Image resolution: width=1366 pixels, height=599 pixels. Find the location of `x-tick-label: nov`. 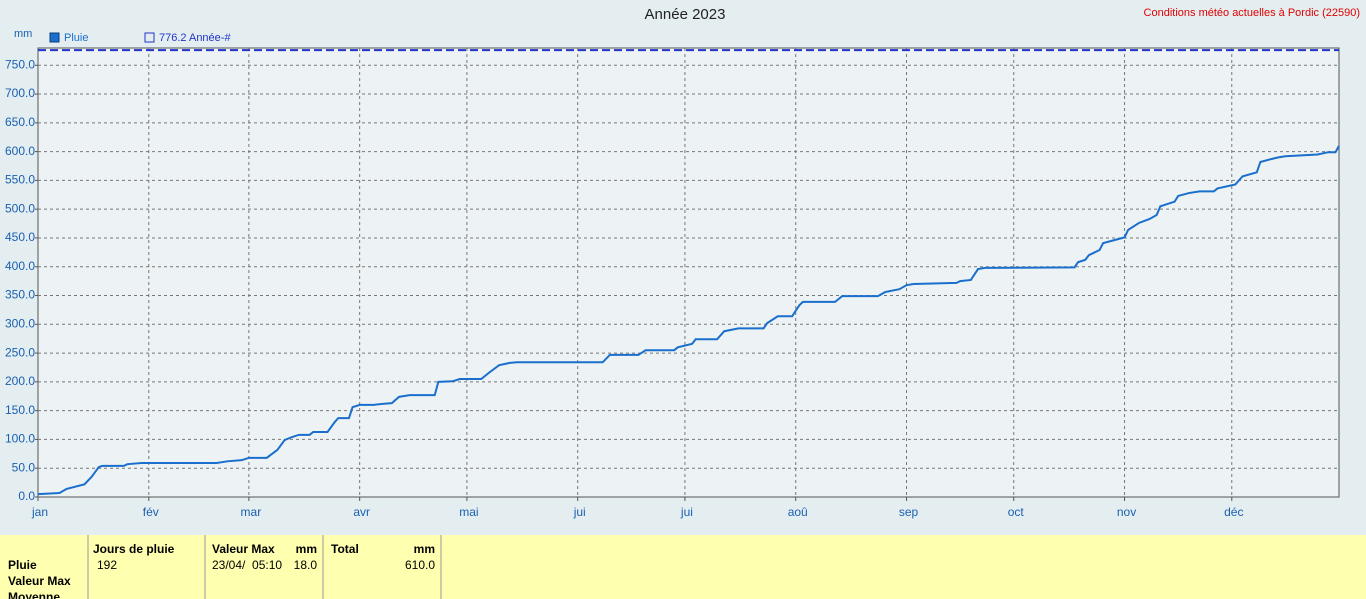

x-tick-label: nov is located at coordinates (1126, 512).